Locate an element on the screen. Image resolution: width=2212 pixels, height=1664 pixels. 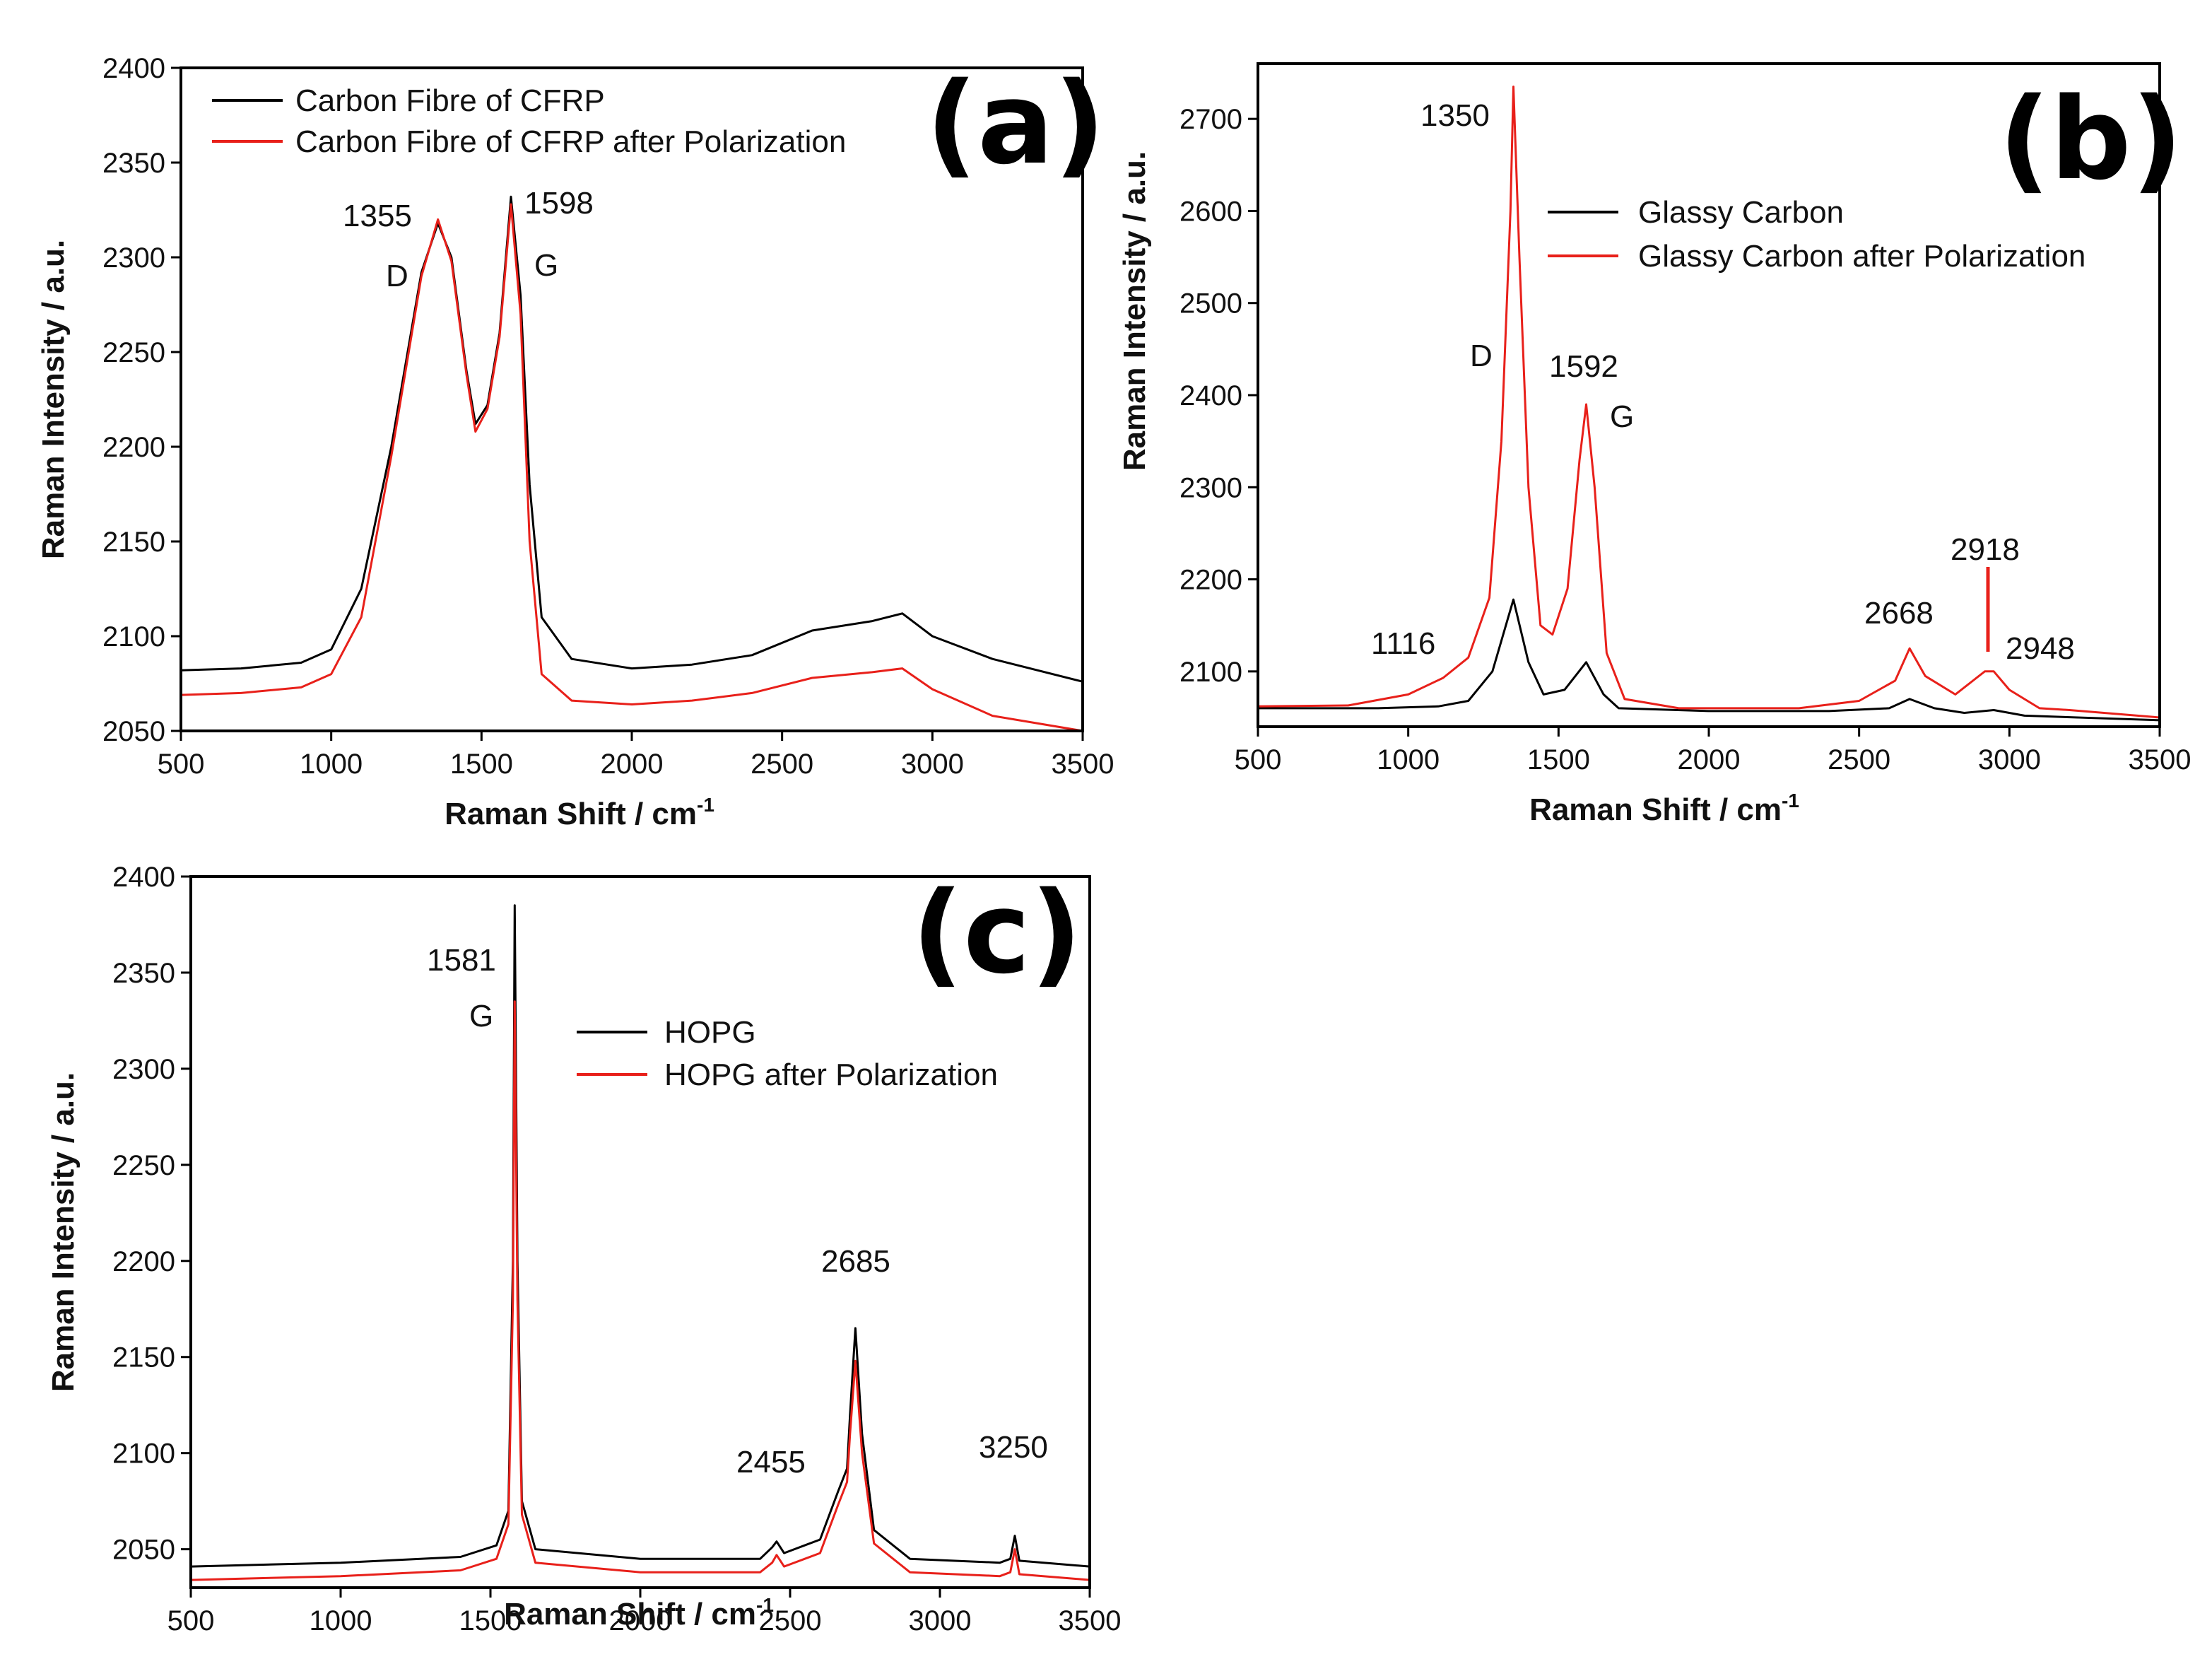
x-tick-label-b-2: 1500 is located at coordinates (1558, 759).